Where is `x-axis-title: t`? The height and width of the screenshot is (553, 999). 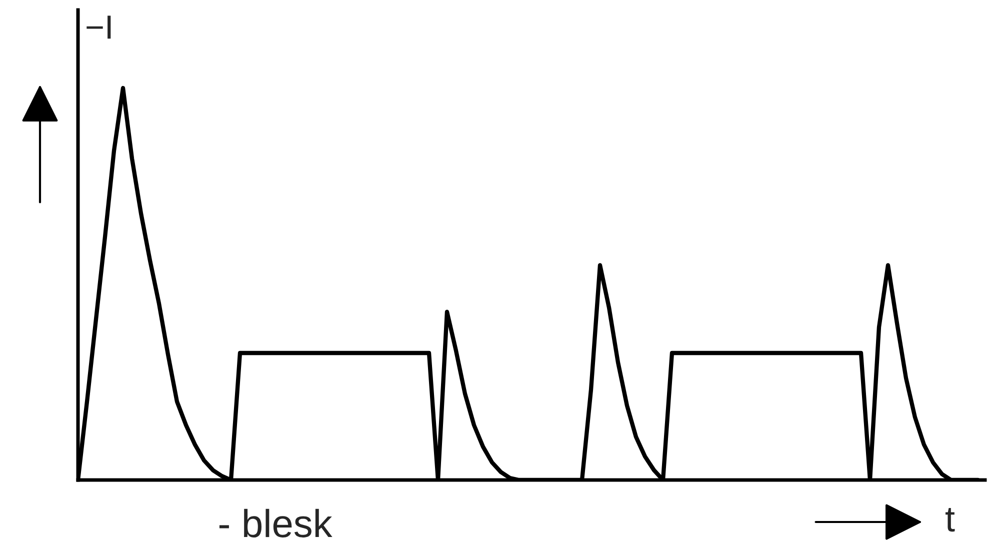
x-axis-title: t is located at coordinates (950, 520).